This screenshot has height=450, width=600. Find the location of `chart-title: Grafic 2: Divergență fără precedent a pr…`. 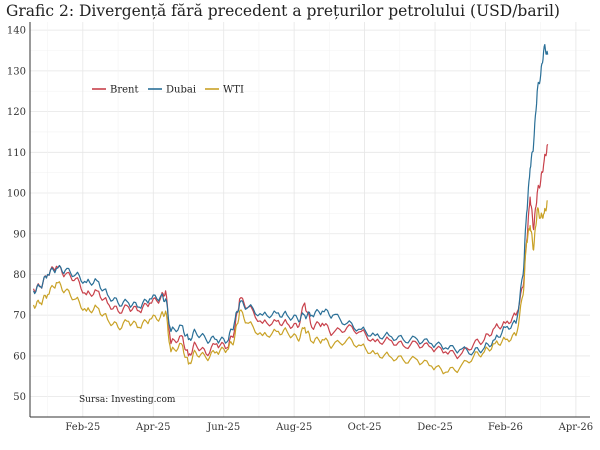

chart-title: Grafic 2: Divergență fără precedent a pr… is located at coordinates (283, 11).